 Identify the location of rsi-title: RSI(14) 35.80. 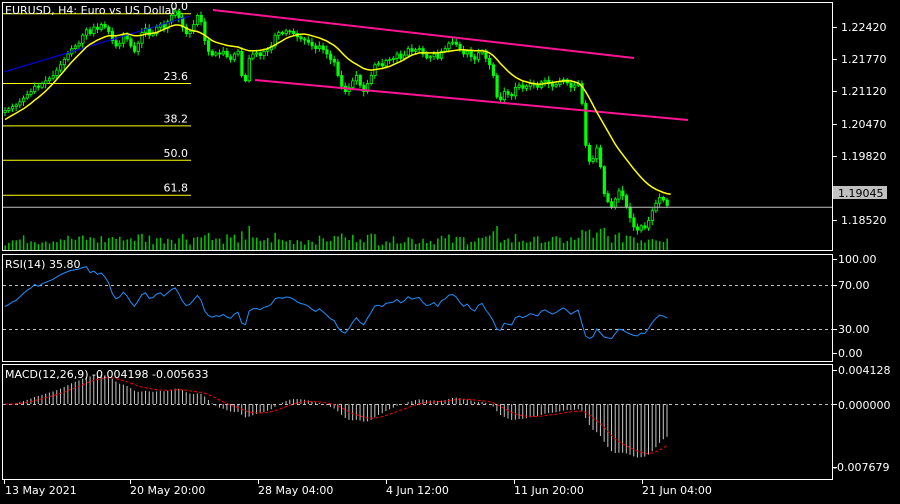
(42, 264).